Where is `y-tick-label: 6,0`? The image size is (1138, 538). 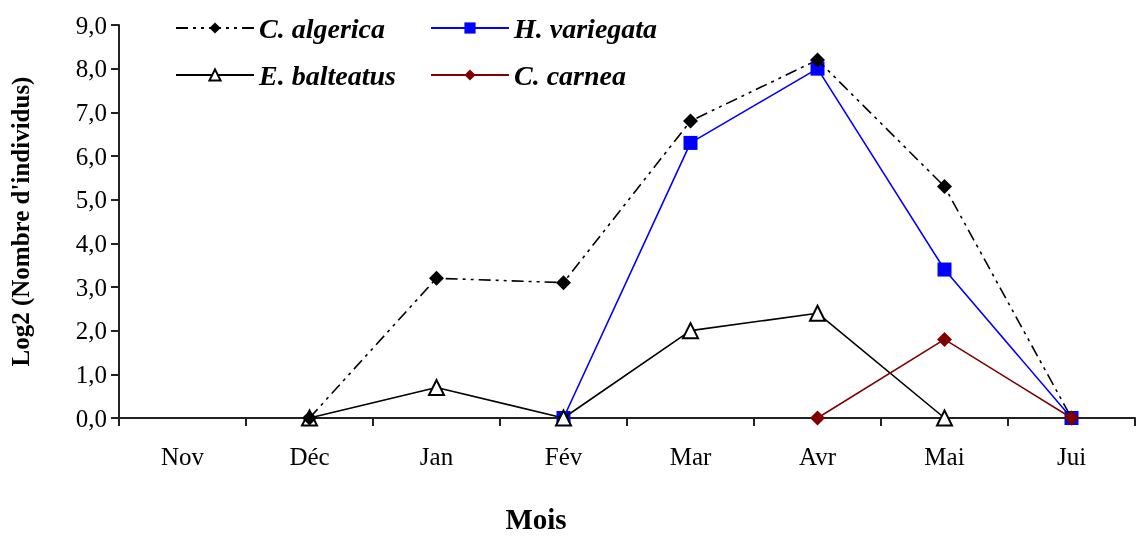 y-tick-label: 6,0 is located at coordinates (91, 156).